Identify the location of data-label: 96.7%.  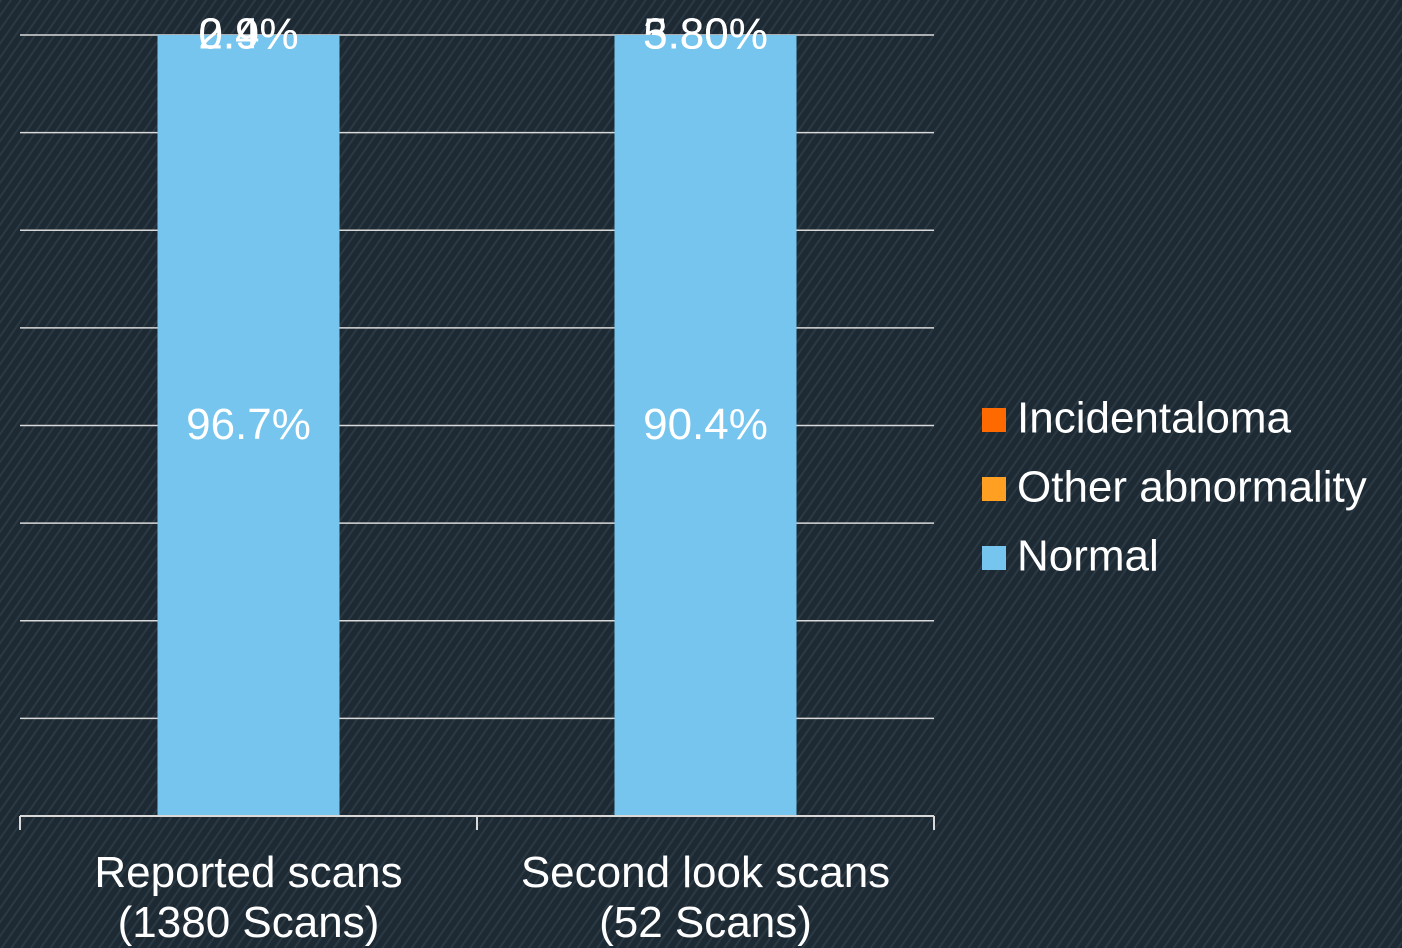
(248, 424).